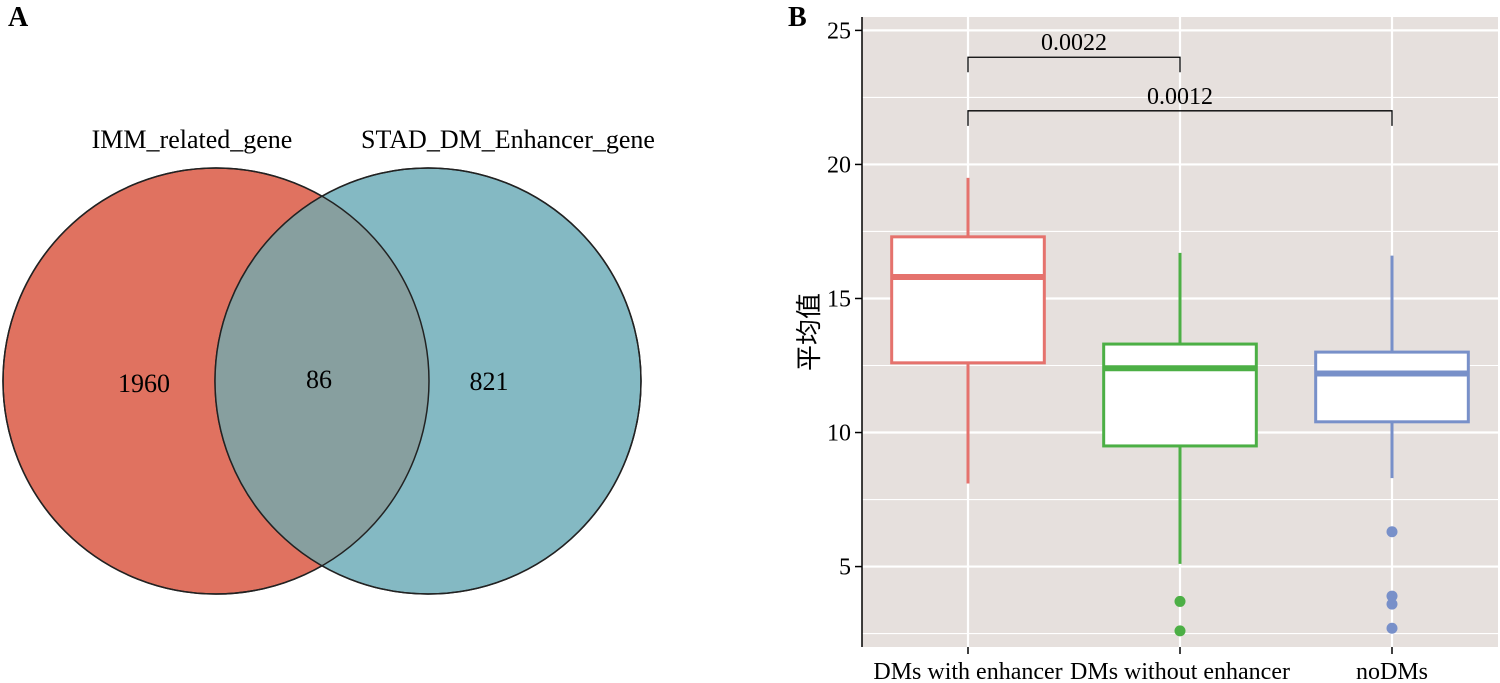 The image size is (1500, 683). I want to click on y-tick-label: 20, so click(839, 165).